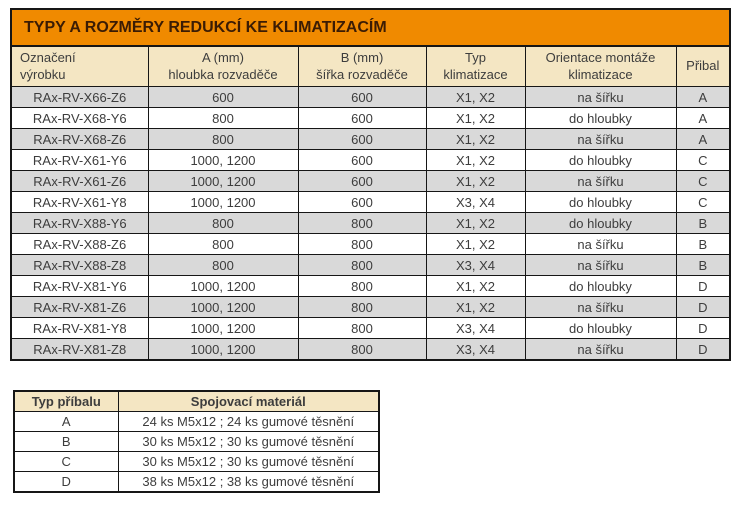 The width and height of the screenshot is (739, 509). Describe the element at coordinates (600, 66) in the screenshot. I see `col-header-orientace-montaze: Orientace montáže klimatizace` at that location.